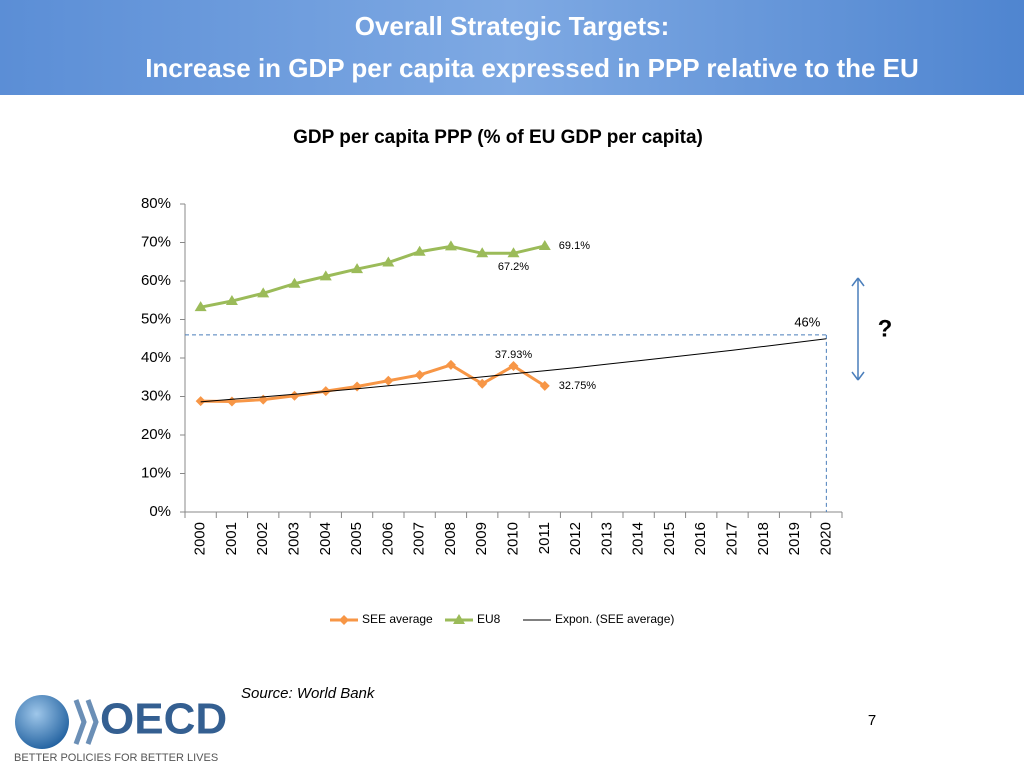 The image size is (1024, 768). Describe the element at coordinates (42, 722) in the screenshot. I see `logo-globe` at that location.